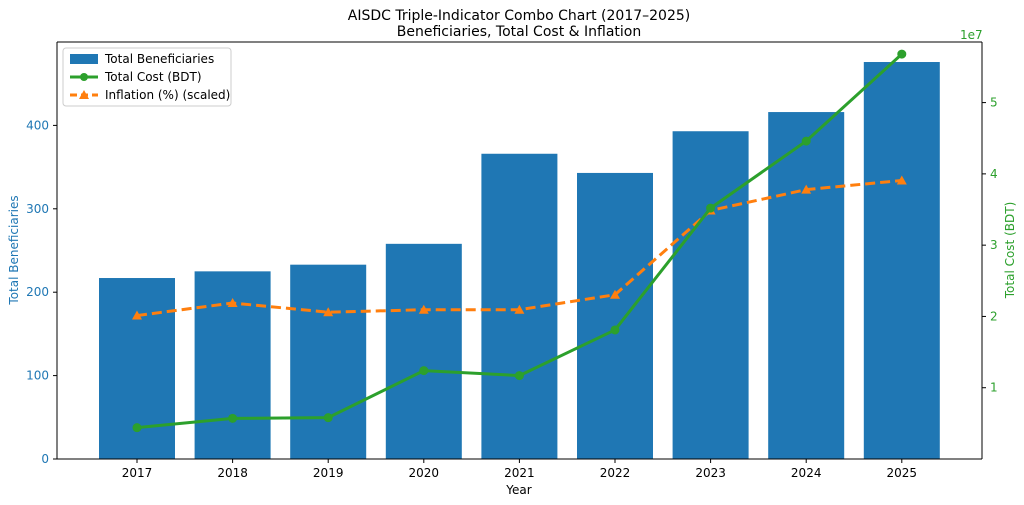  Describe the element at coordinates (994, 388) in the screenshot. I see `y-right-tick-label: 1` at that location.